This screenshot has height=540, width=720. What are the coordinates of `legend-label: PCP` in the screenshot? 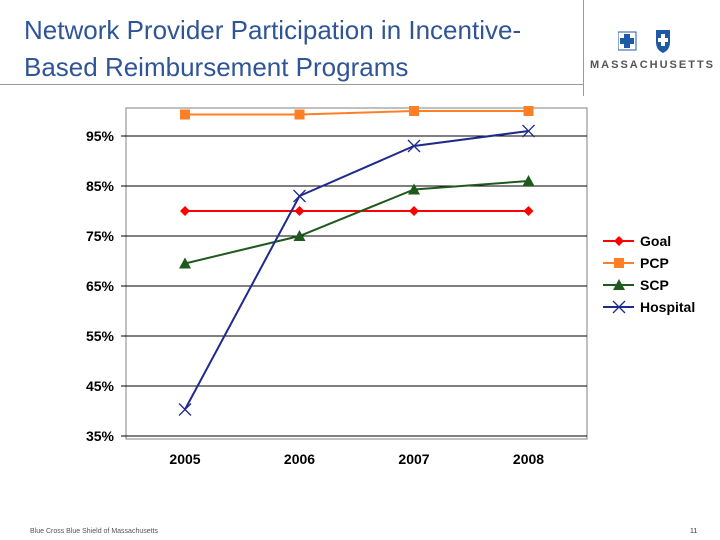 It's located at (654, 263).